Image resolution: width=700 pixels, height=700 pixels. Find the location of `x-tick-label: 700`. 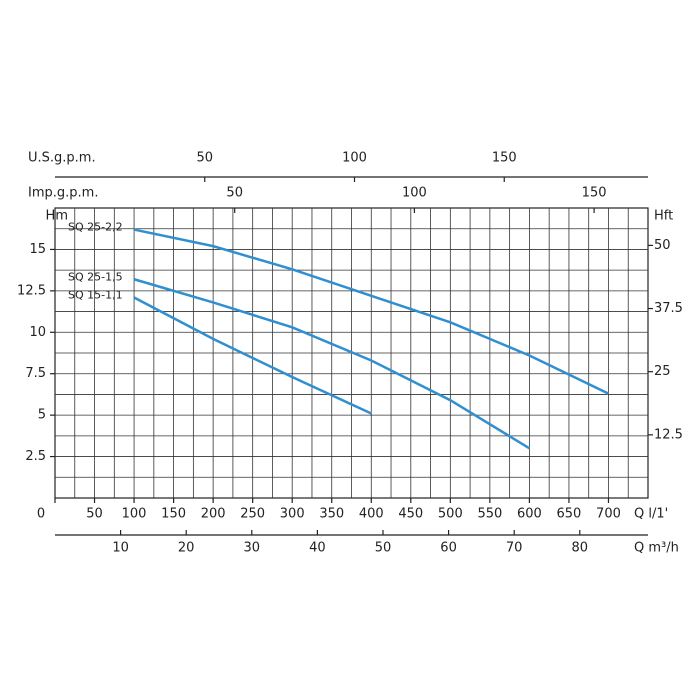

x-tick-label: 700 is located at coordinates (608, 514).